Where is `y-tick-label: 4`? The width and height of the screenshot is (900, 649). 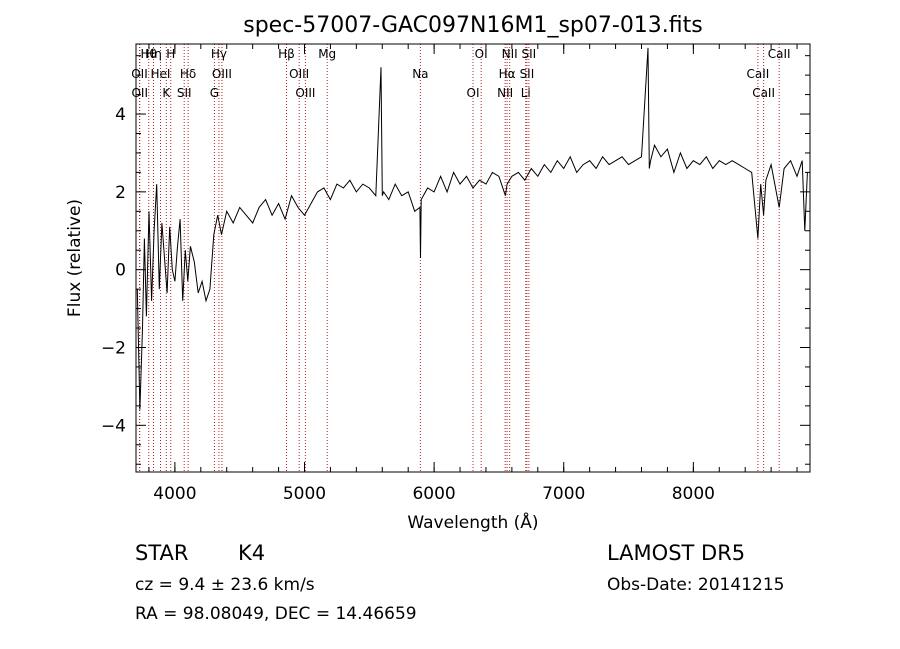
y-tick-label: 4 is located at coordinates (120, 115).